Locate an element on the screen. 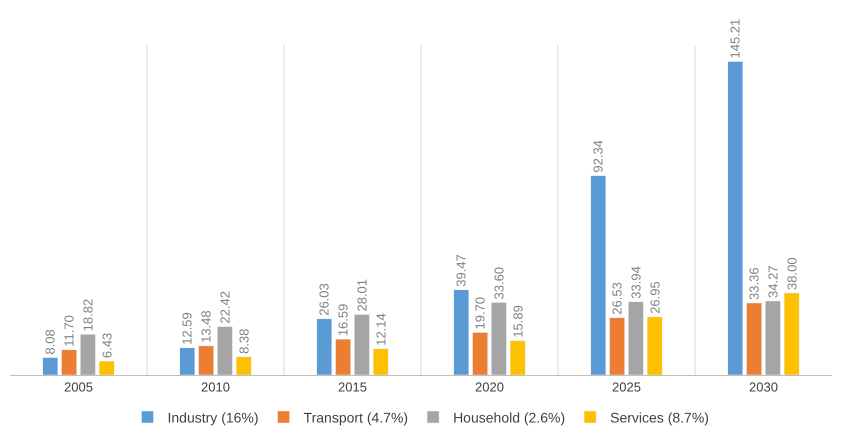 The height and width of the screenshot is (443, 842). data-label: 16.59 is located at coordinates (343, 320).